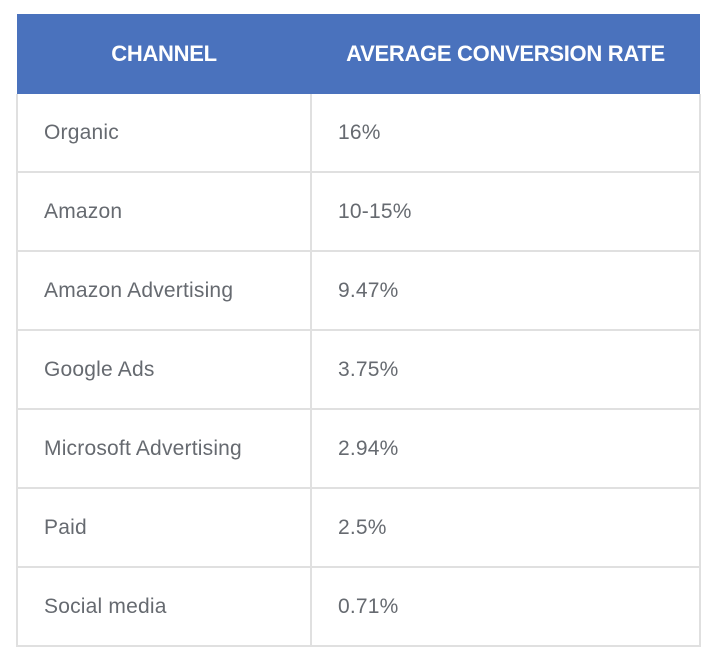 The height and width of the screenshot is (654, 710). Describe the element at coordinates (505, 527) in the screenshot. I see `rate-cell: 2.5%` at that location.